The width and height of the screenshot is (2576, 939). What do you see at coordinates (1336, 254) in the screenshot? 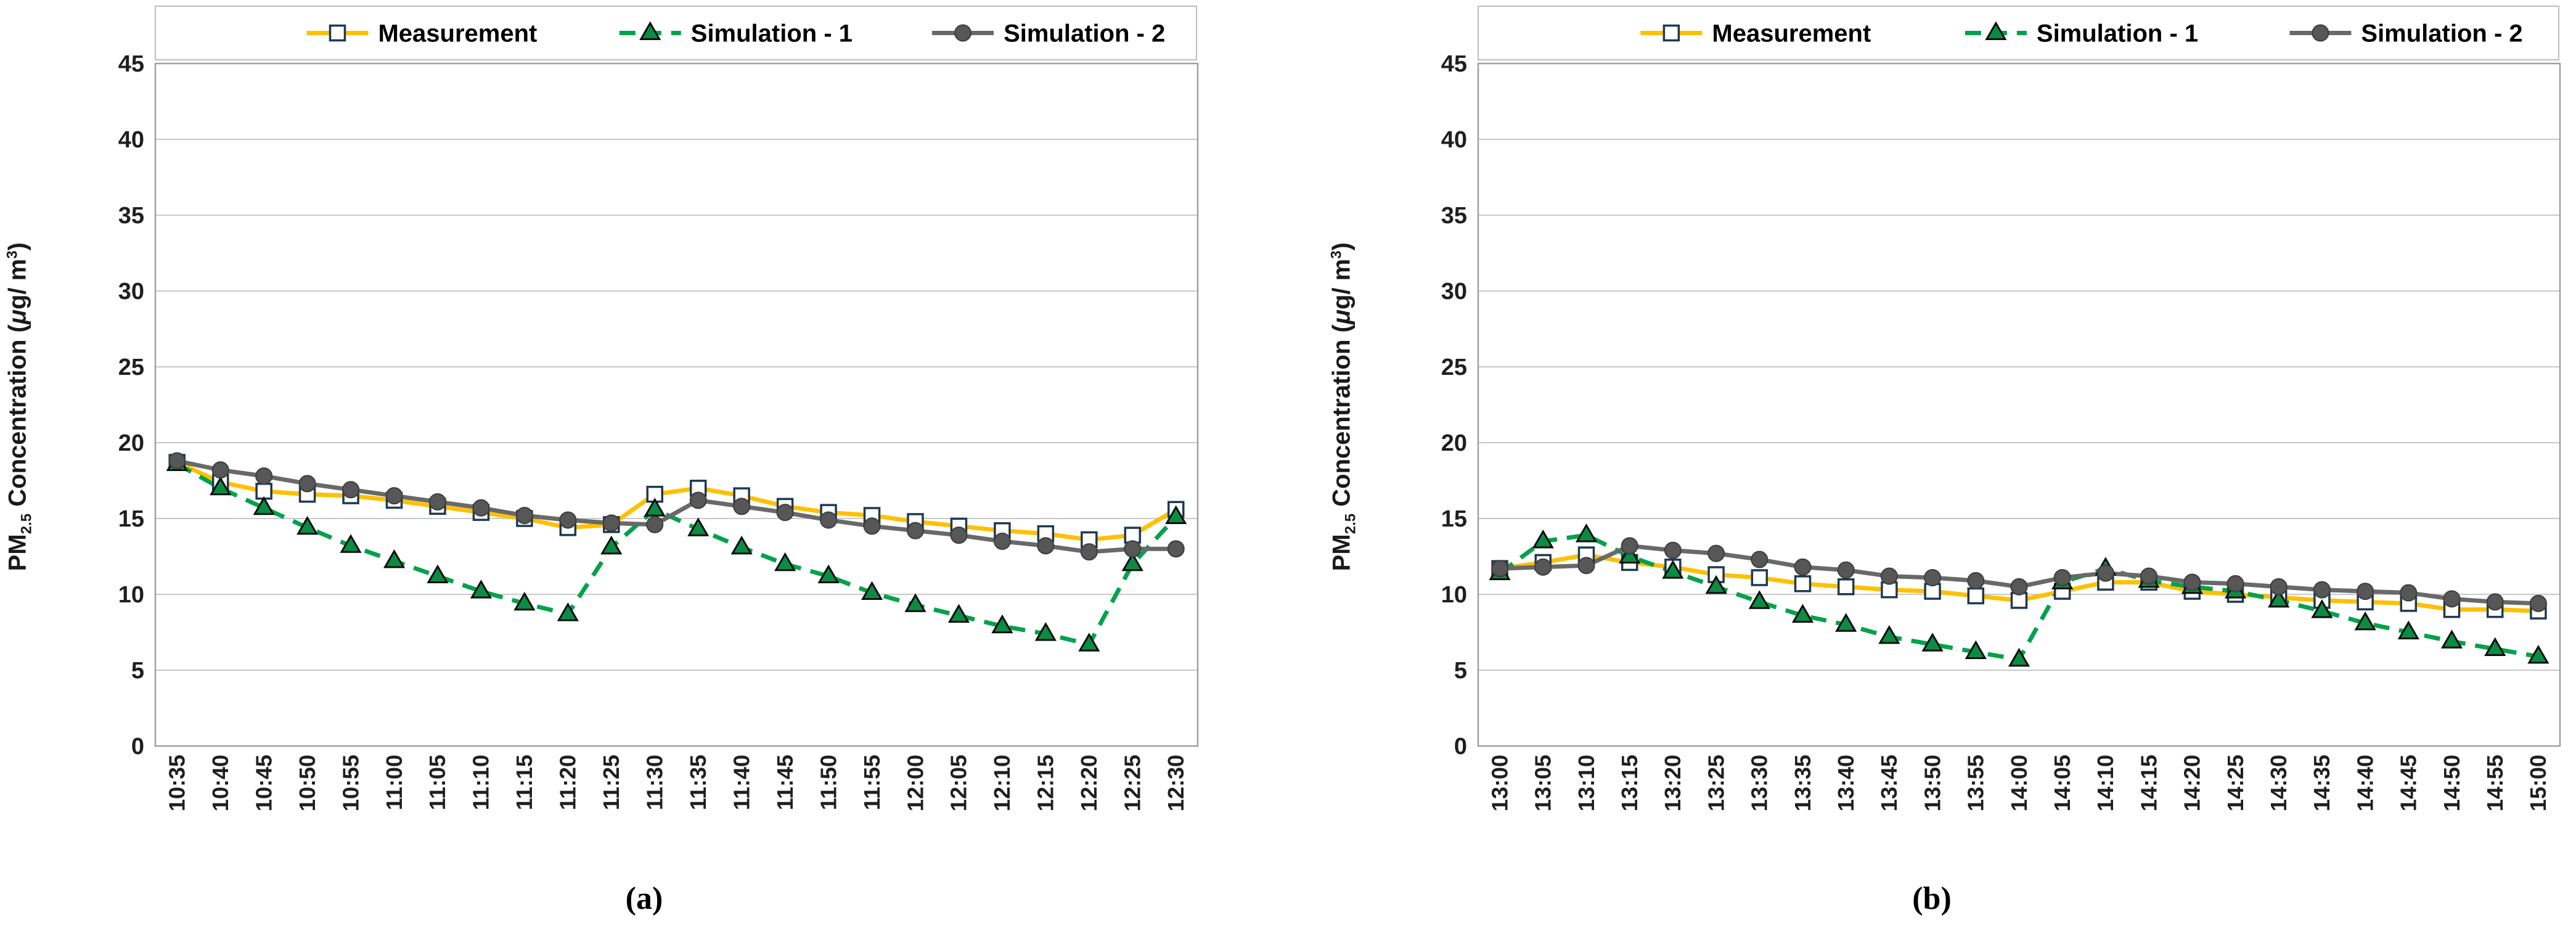
I see `y-axis-title-superscript: 3` at bounding box center [1336, 254].